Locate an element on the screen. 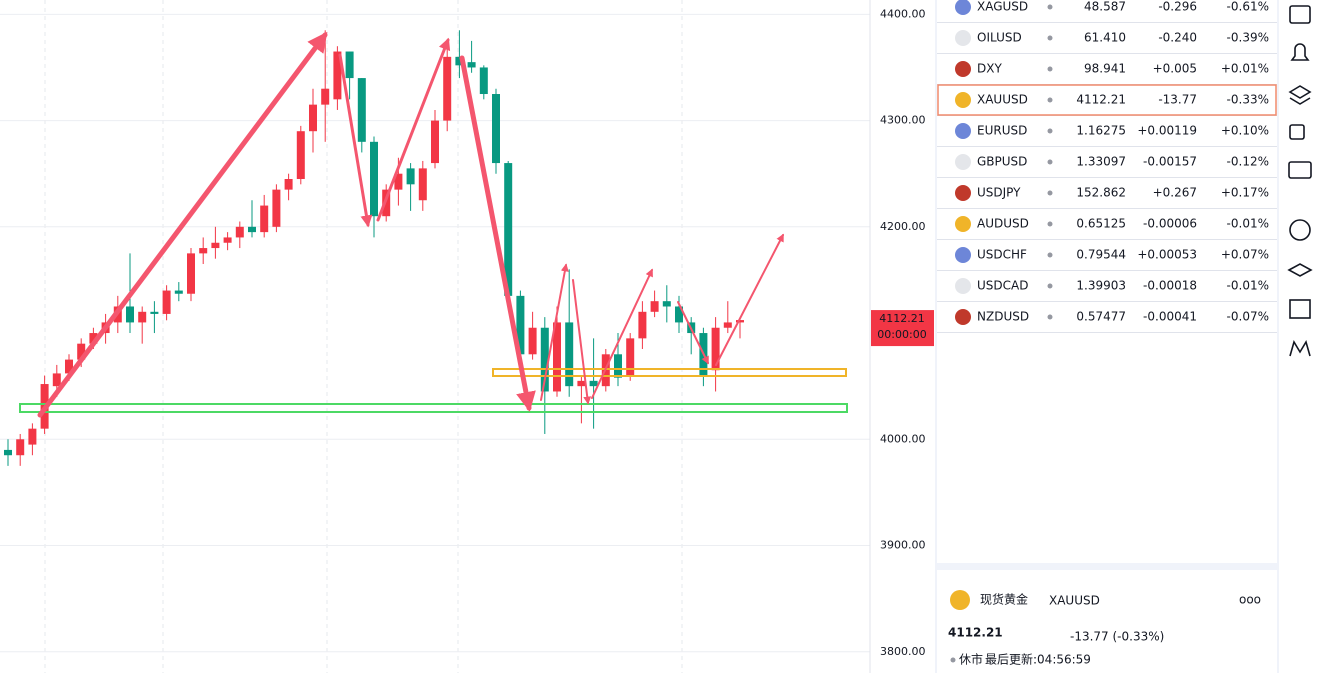  table-icon is located at coordinates (1300, 309).